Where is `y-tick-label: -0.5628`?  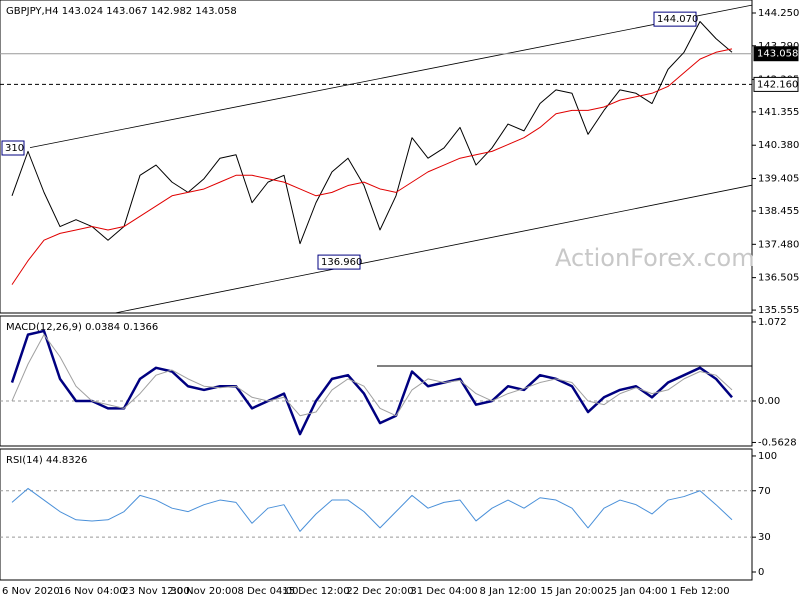
y-tick-label: -0.5628 is located at coordinates (777, 442).